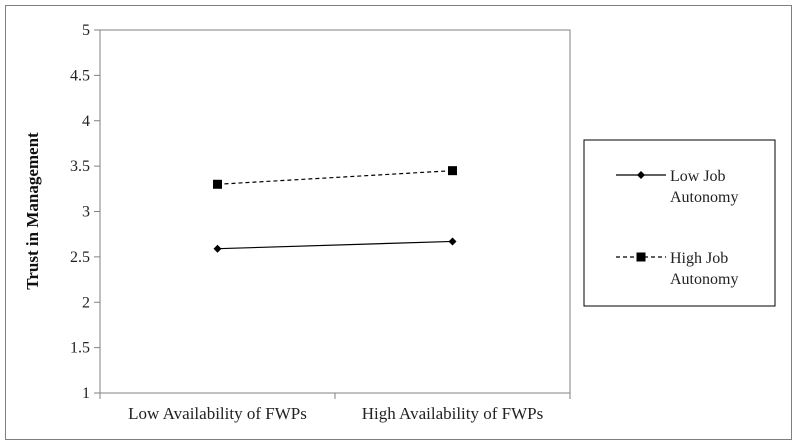 The image size is (797, 445). What do you see at coordinates (335, 245) in the screenshot?
I see `series-line-low-job-autonomy` at bounding box center [335, 245].